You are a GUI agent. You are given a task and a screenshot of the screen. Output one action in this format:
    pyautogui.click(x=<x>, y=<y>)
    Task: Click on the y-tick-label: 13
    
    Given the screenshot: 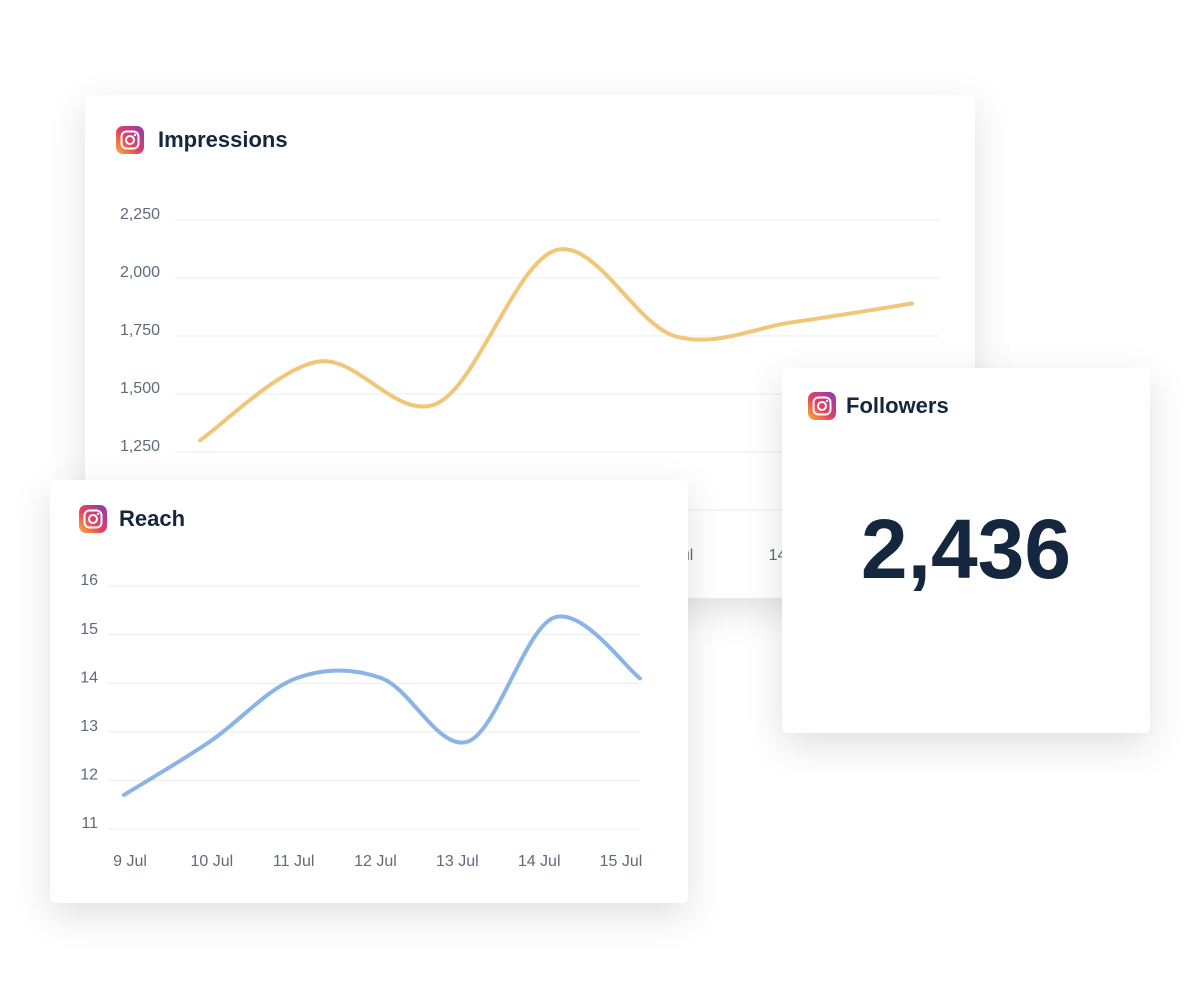 What is the action you would take?
    pyautogui.click(x=89, y=726)
    